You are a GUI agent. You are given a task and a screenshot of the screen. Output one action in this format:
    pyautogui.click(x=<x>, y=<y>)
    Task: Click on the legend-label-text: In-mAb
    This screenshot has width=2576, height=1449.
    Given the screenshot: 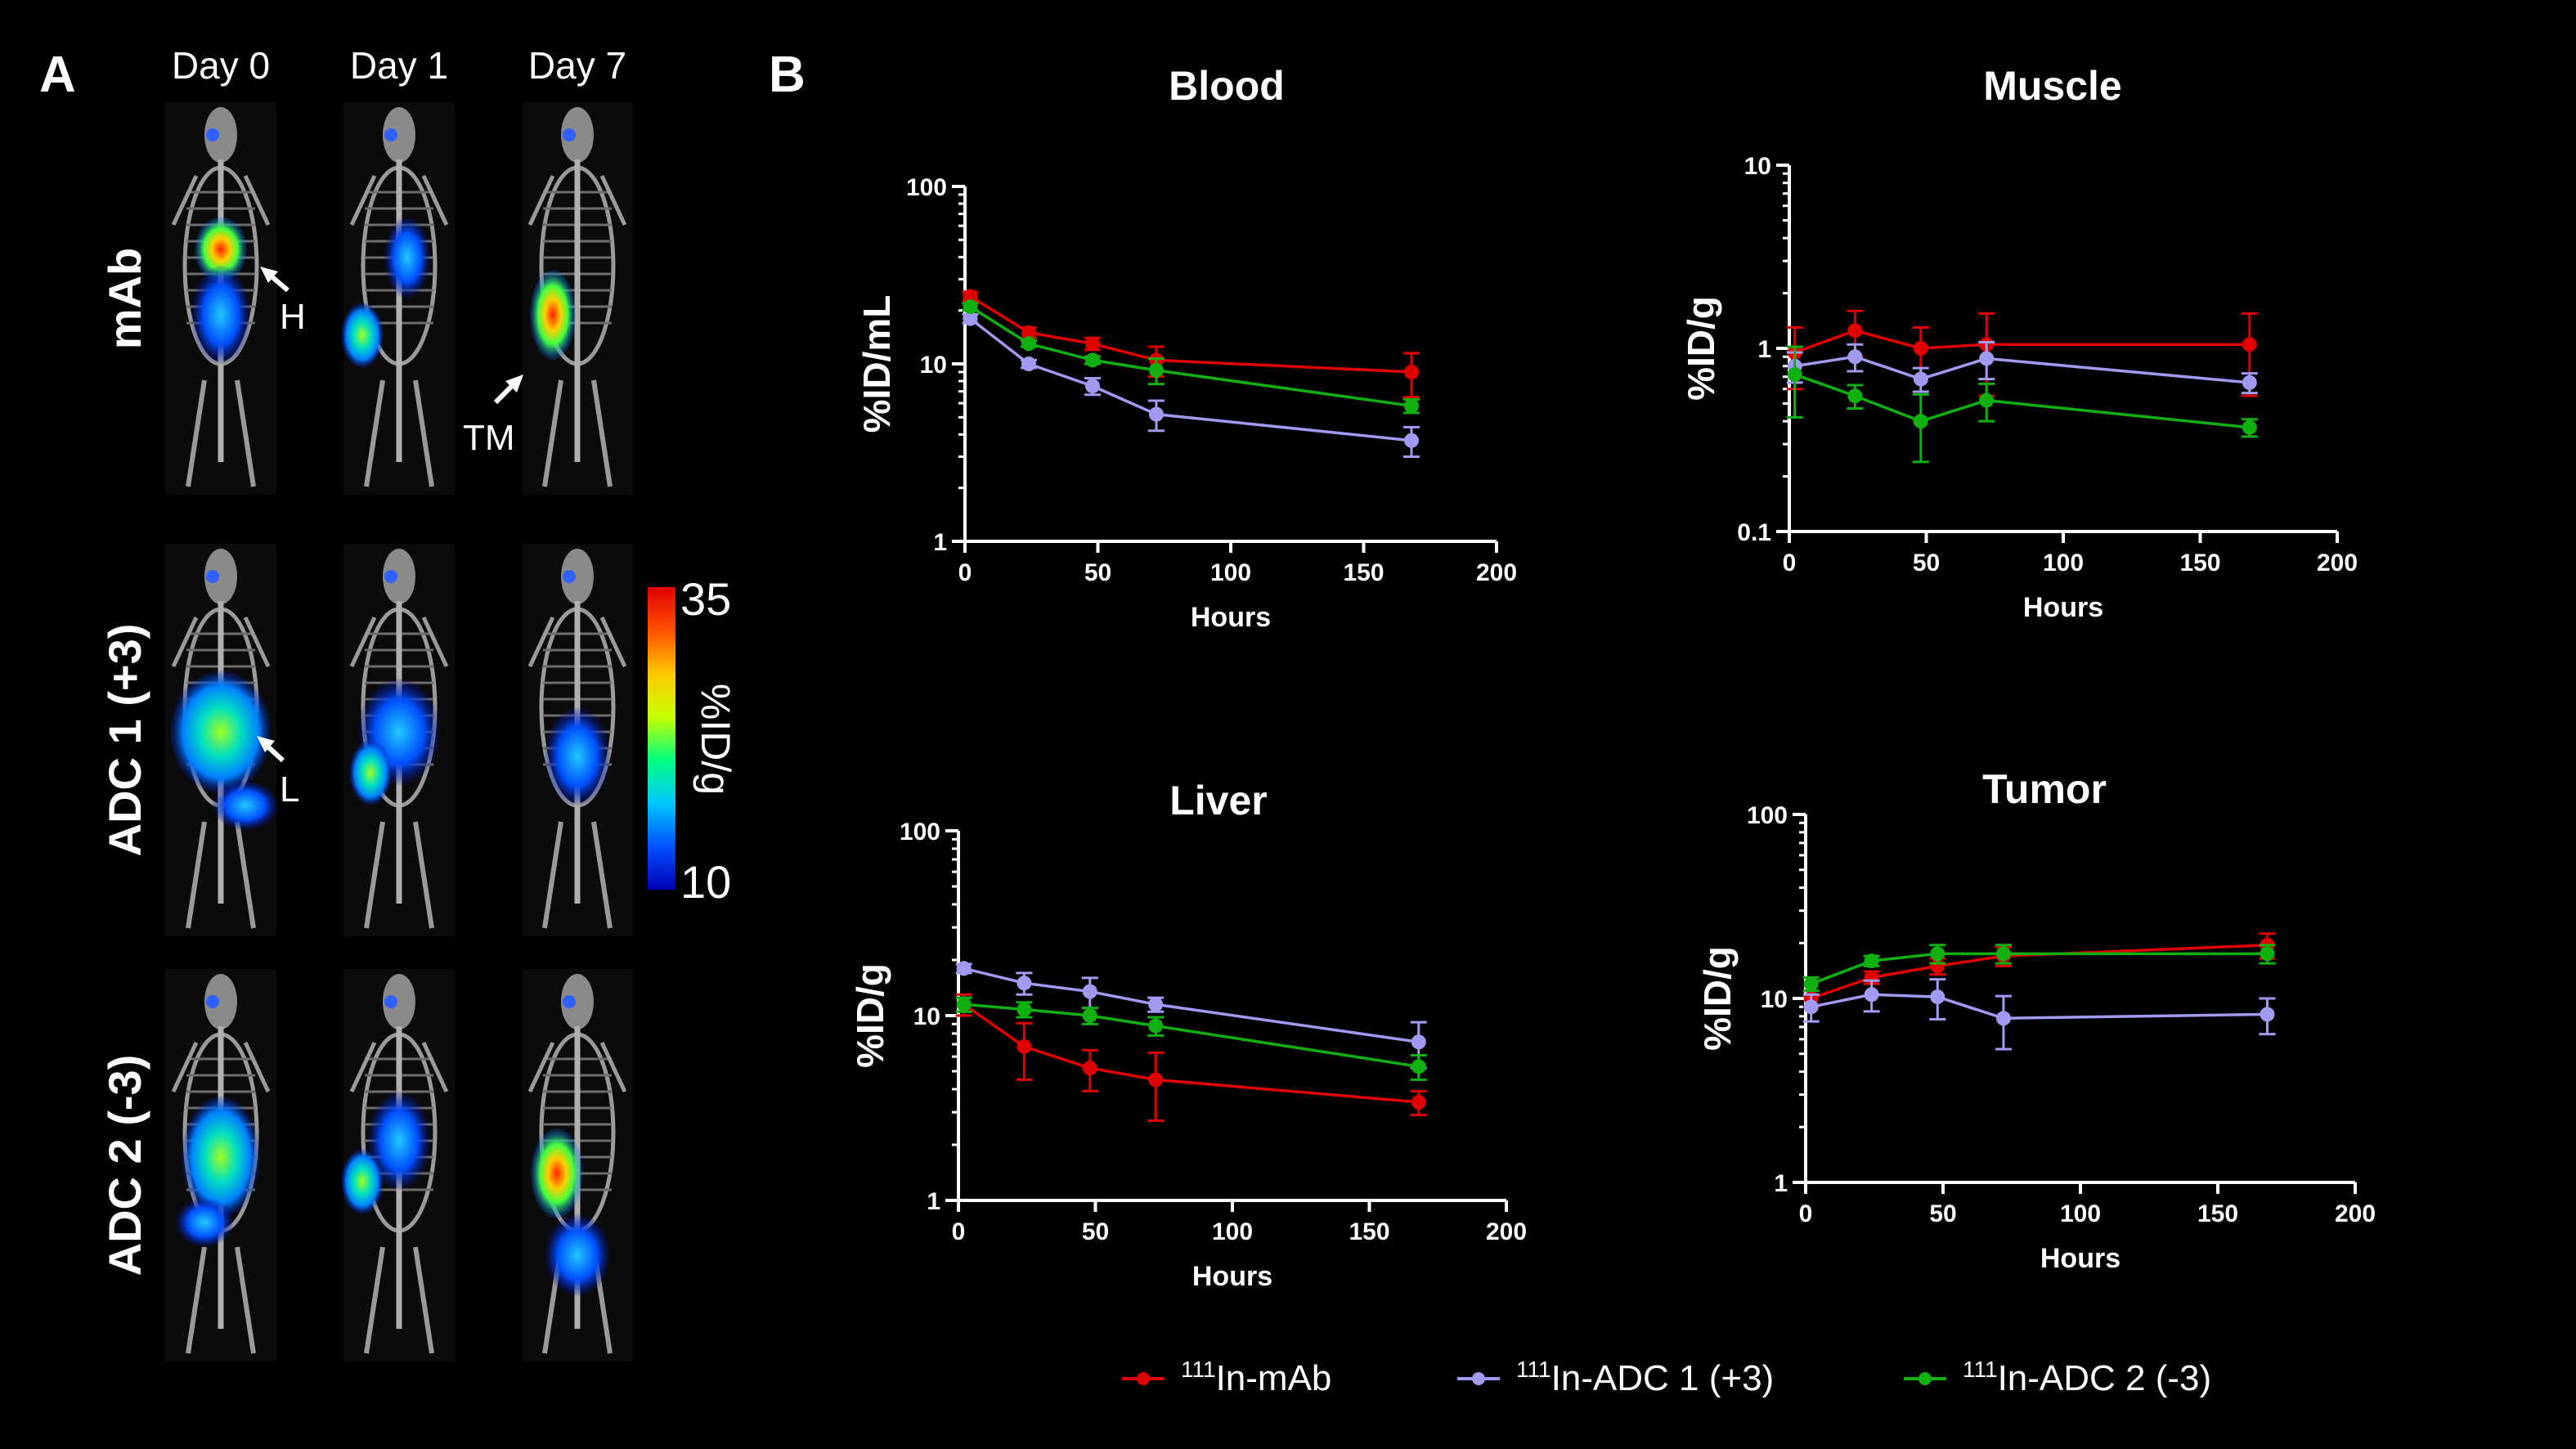 What is the action you would take?
    pyautogui.click(x=1274, y=1378)
    